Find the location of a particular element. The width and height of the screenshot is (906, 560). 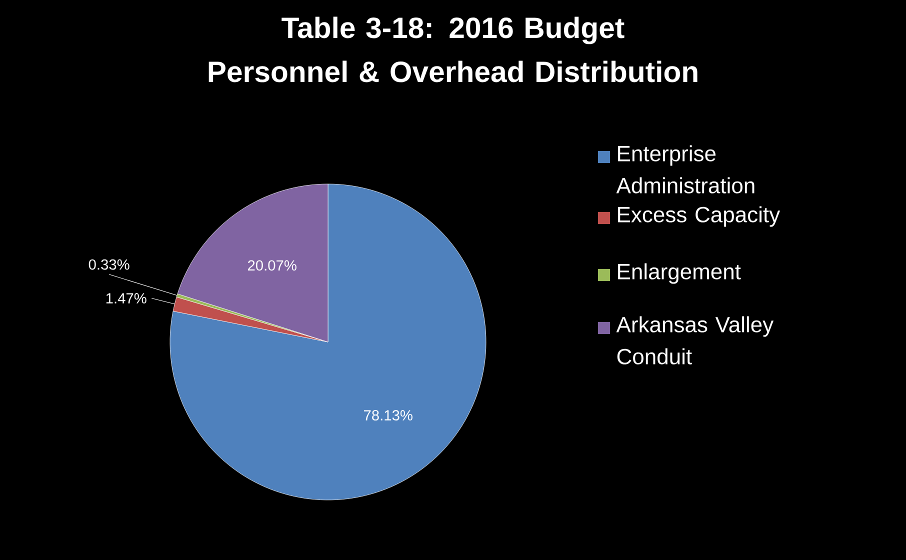

legend-label: Arkansas Valley Conduit is located at coordinates (695, 340).